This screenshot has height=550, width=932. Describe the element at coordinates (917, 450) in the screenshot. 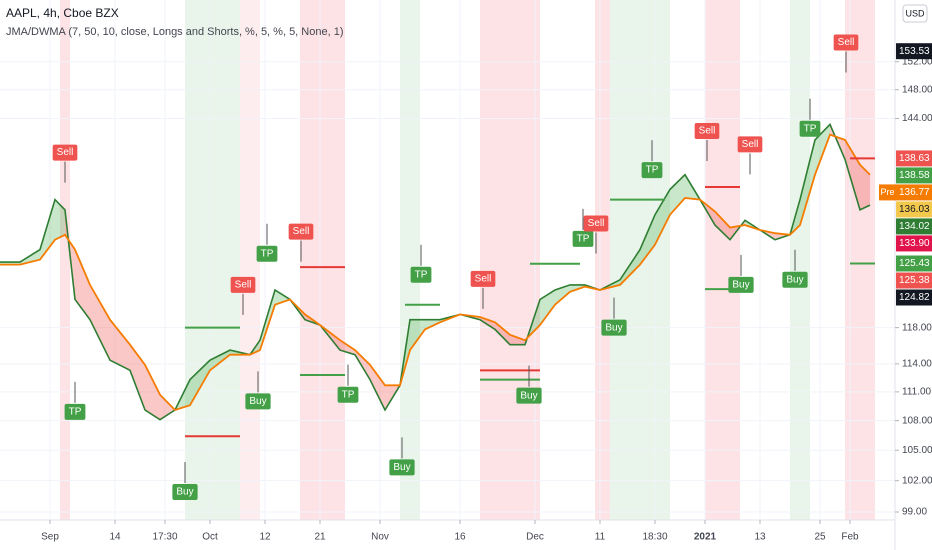

I see `y-tick-label: 105.00` at that location.